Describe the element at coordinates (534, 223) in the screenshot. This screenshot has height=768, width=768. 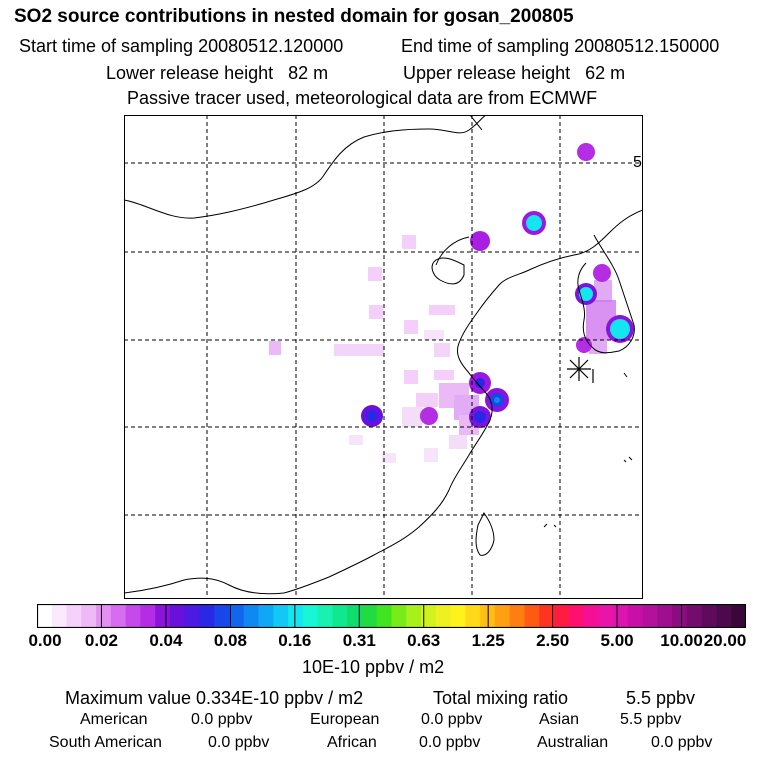
I see `hotspot-northeast-china` at that location.